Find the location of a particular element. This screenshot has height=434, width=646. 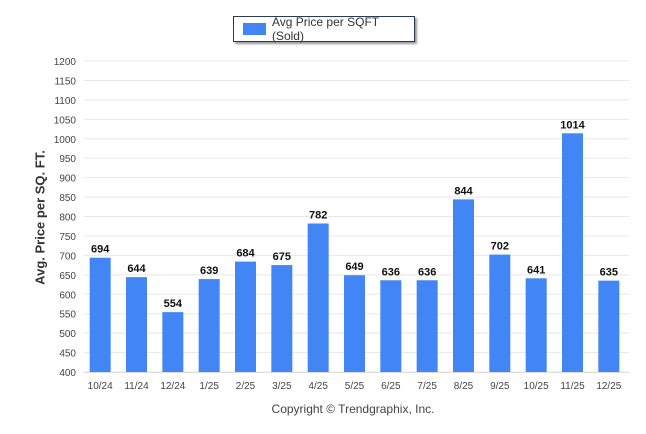

y-tick-label: 1100 is located at coordinates (65, 101).